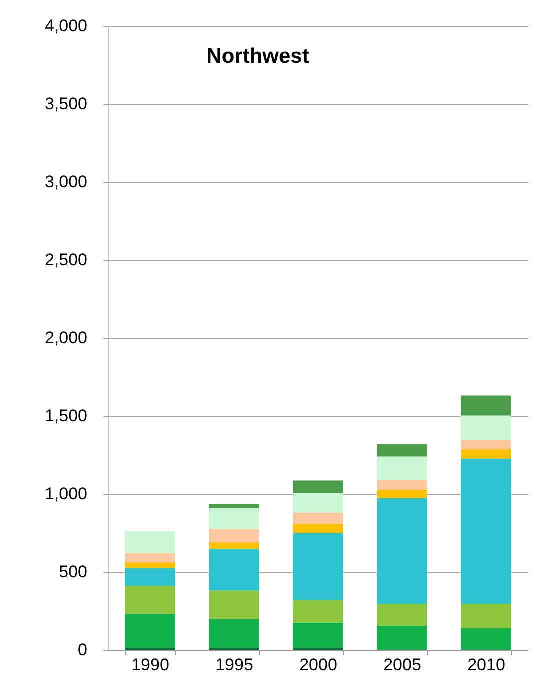 The width and height of the screenshot is (539, 688). Describe the element at coordinates (66, 182) in the screenshot. I see `y-tick-label: 3,000` at that location.